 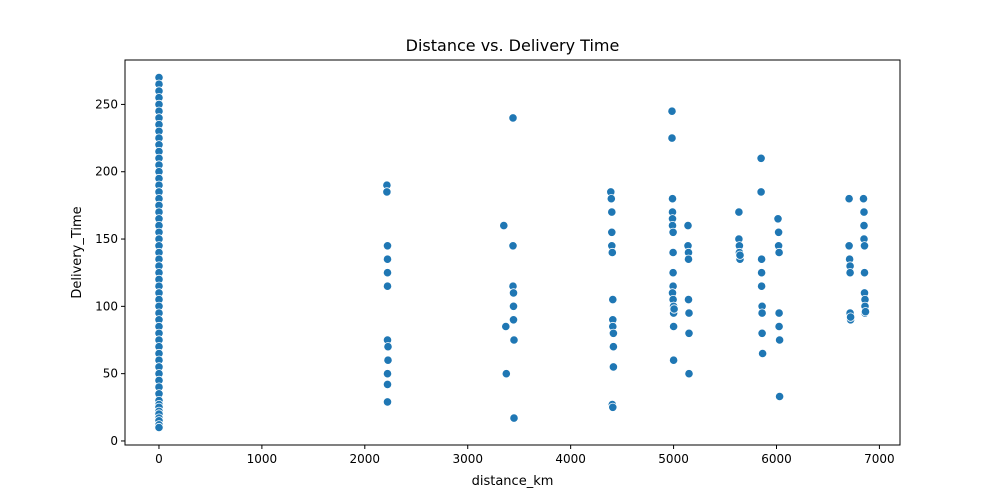 What do you see at coordinates (110, 374) in the screenshot?
I see `y-tick-label: 50` at bounding box center [110, 374].